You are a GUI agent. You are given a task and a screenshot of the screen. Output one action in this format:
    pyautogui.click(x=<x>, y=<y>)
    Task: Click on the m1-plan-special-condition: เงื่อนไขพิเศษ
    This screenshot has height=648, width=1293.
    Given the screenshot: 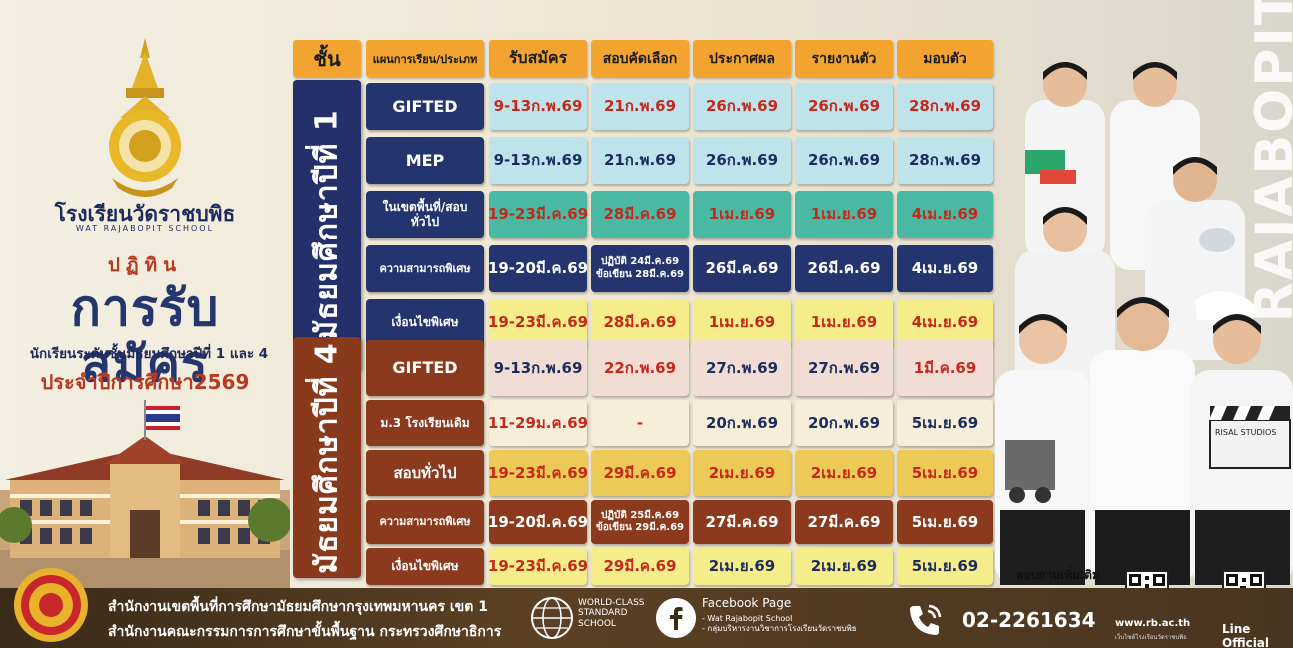 What is the action you would take?
    pyautogui.click(x=425, y=322)
    